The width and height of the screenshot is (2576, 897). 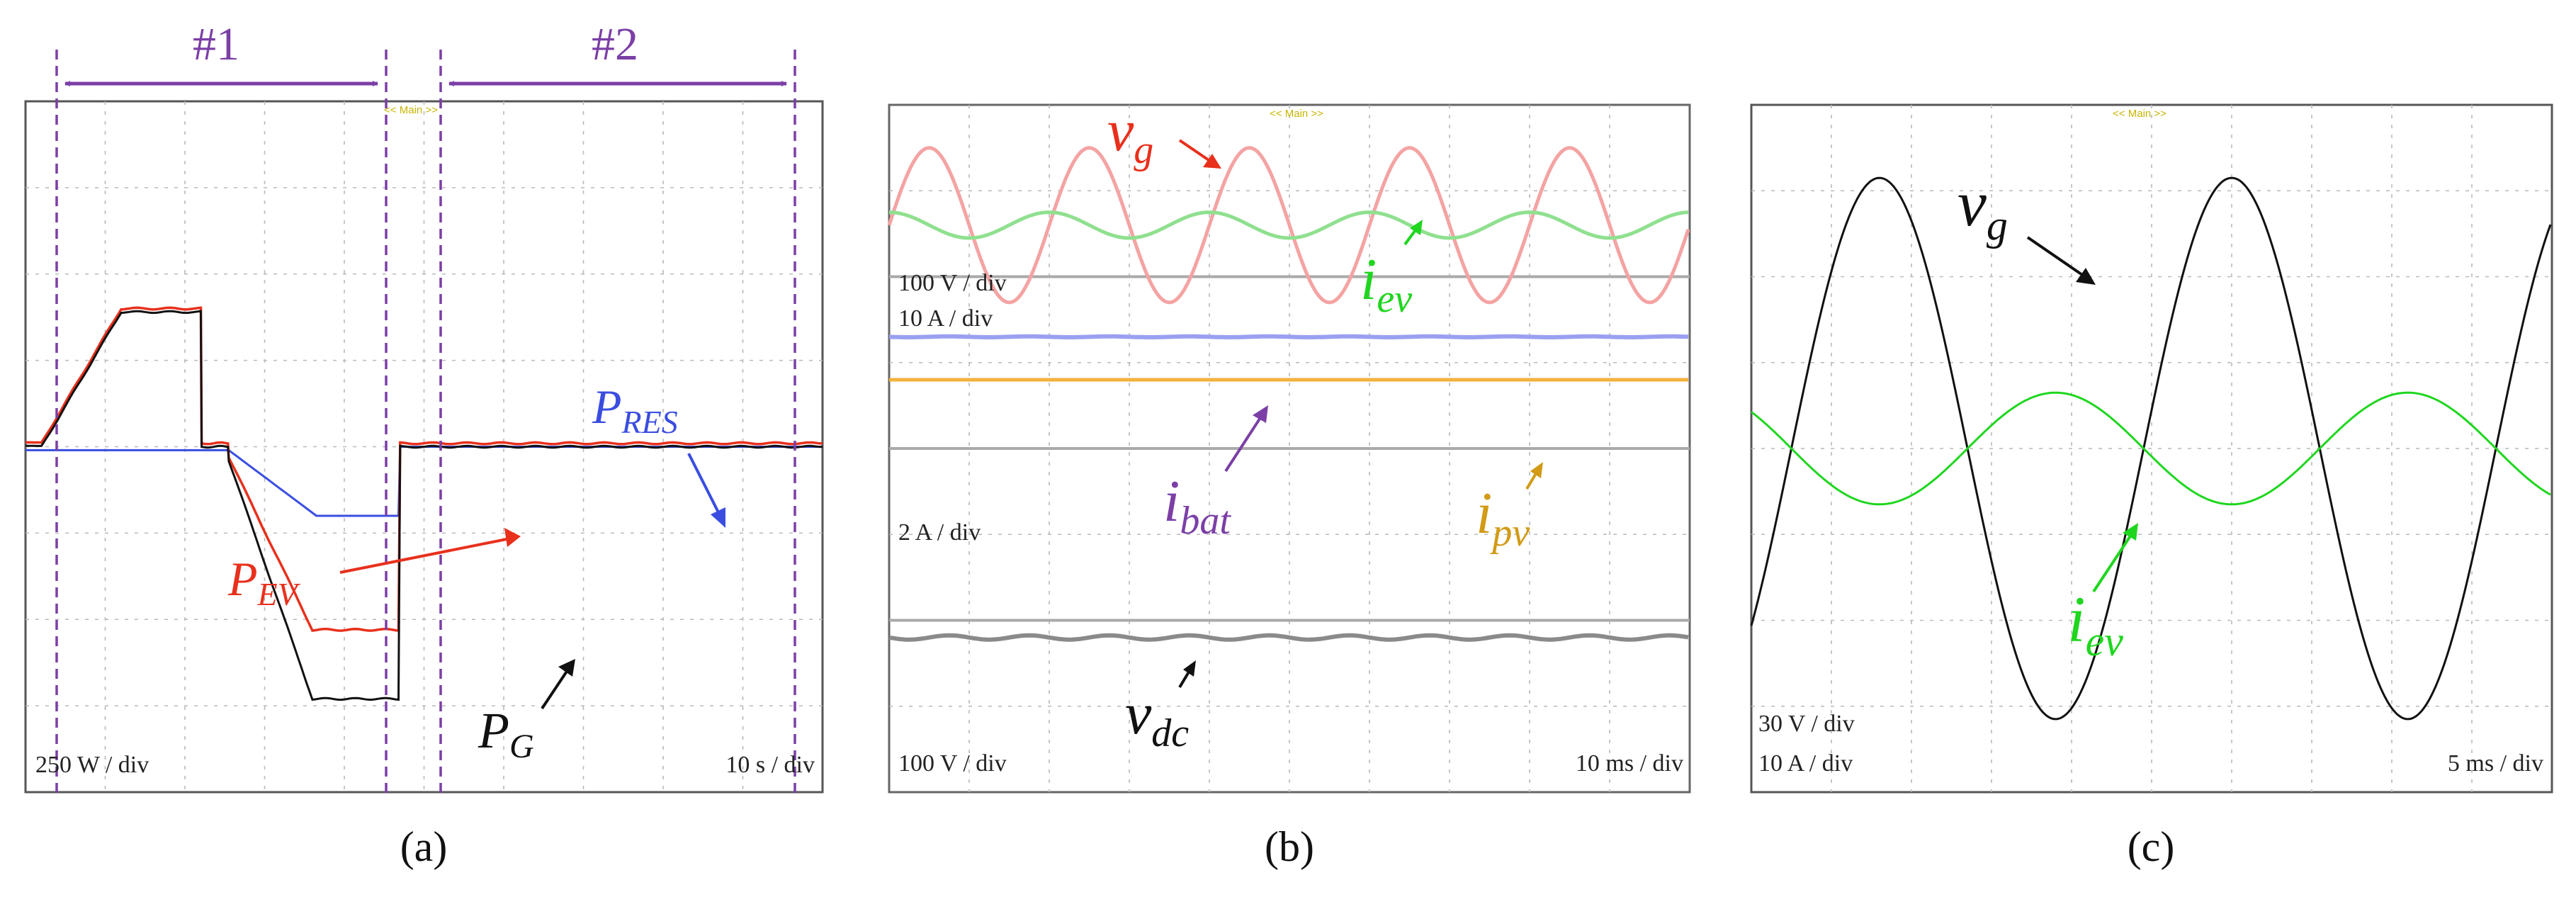 I want to click on label-b-i-ev: iev, so click(x=1386, y=284).